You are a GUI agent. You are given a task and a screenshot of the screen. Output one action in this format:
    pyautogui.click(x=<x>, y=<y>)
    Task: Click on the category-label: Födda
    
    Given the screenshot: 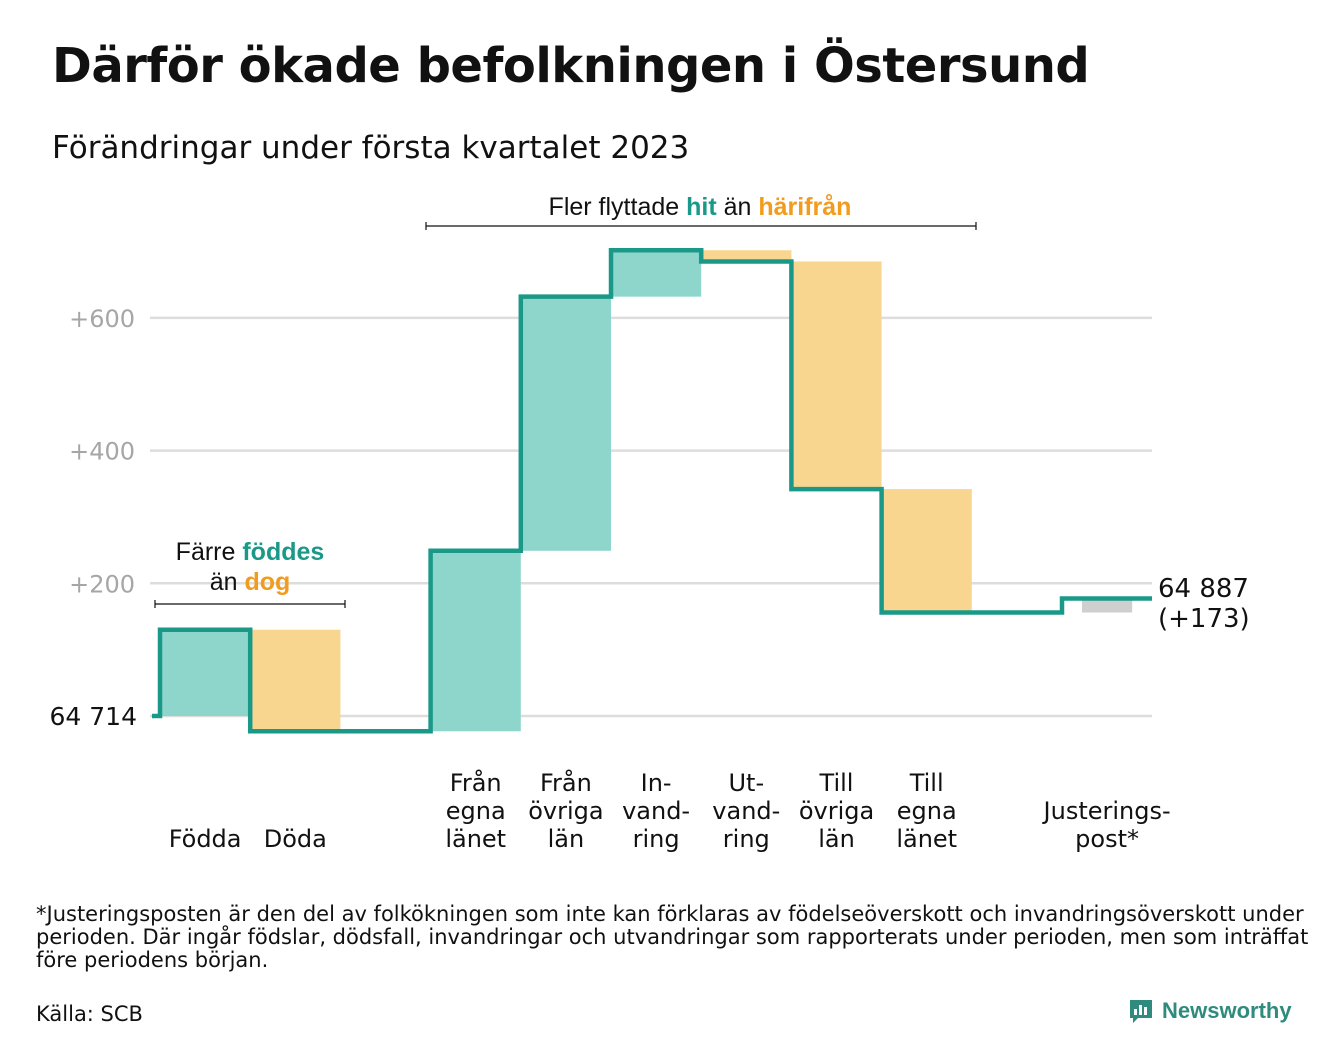 What is the action you would take?
    pyautogui.click(x=205, y=839)
    